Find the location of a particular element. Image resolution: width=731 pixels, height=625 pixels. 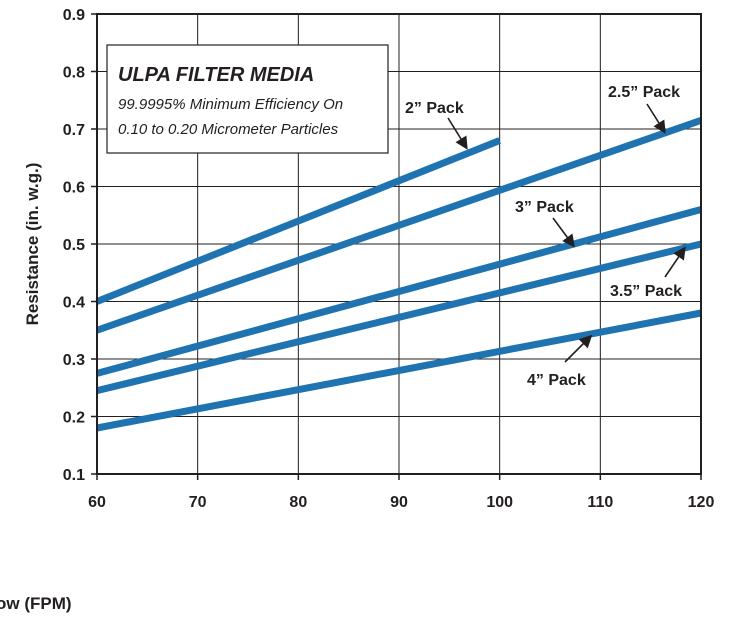

annotation-2in-pack: 2” Pack is located at coordinates (434, 108).